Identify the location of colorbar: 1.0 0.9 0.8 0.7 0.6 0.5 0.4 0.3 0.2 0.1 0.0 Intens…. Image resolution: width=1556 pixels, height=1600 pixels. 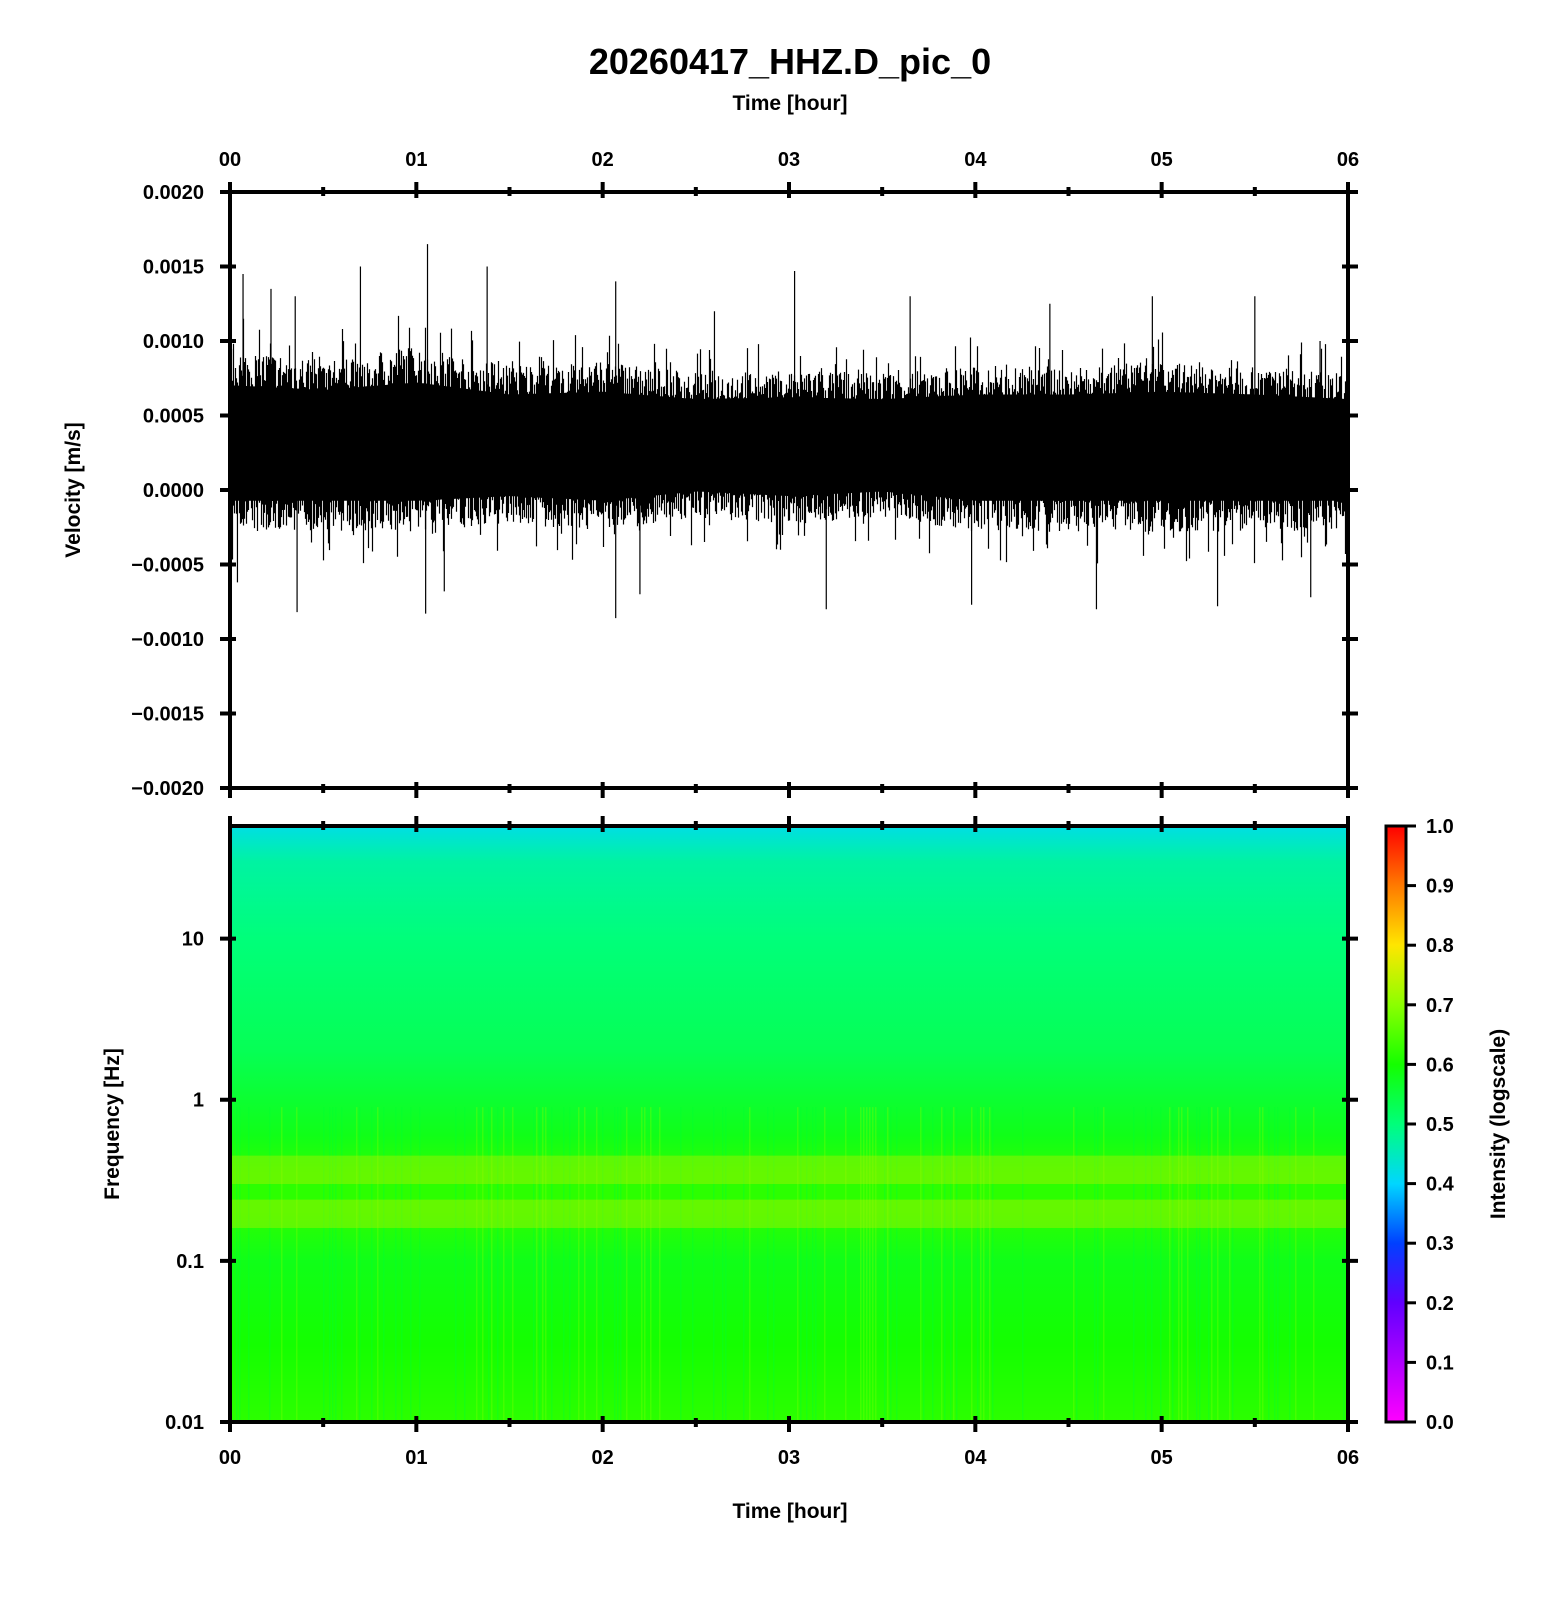
(1447, 1125).